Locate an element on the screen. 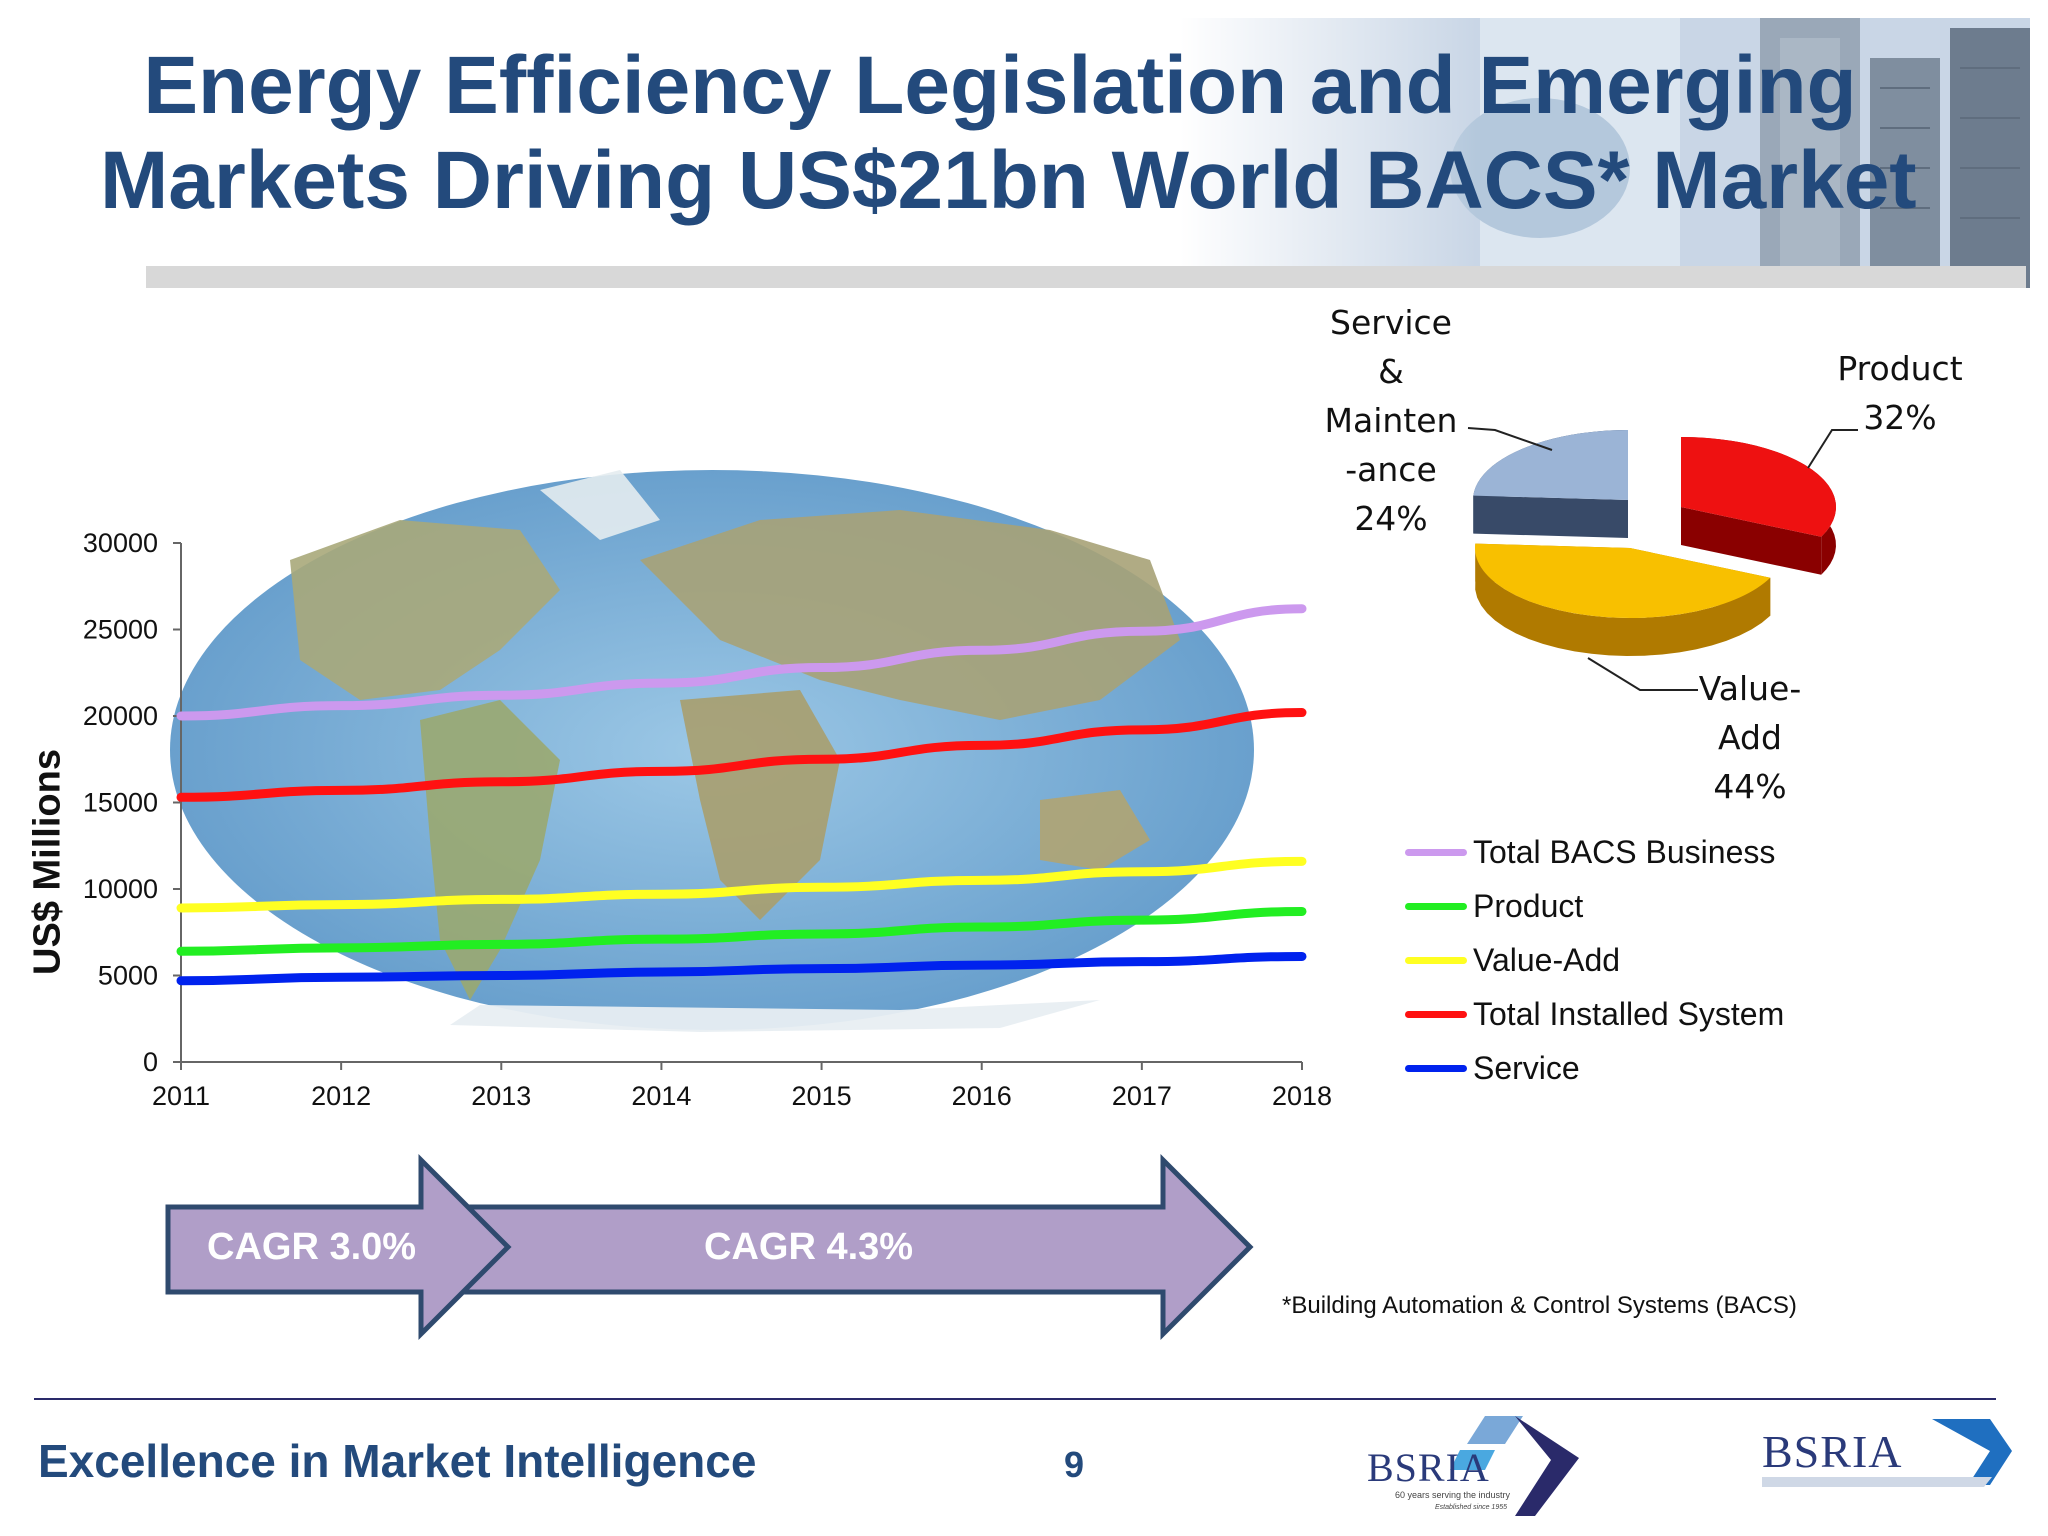 The width and height of the screenshot is (2048, 1536). cagr-arrow-second is located at coordinates (815, 1247).